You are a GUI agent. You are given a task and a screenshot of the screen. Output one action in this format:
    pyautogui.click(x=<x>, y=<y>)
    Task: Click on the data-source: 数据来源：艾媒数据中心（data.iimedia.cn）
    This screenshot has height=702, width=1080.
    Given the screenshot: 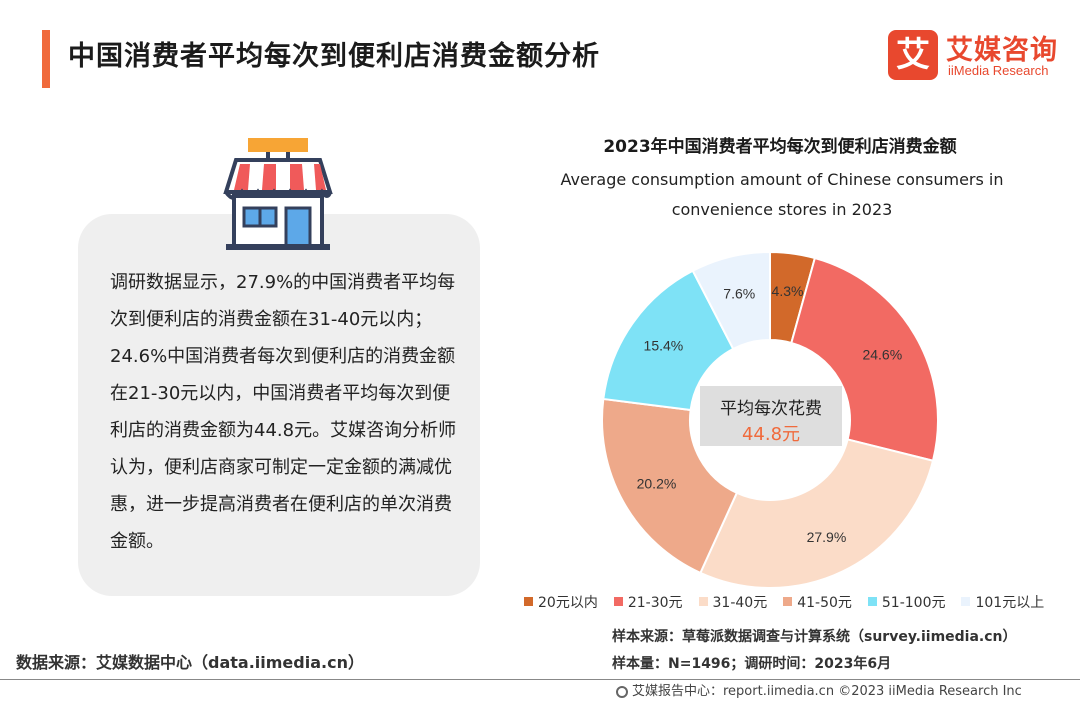 What is the action you would take?
    pyautogui.click(x=190, y=662)
    